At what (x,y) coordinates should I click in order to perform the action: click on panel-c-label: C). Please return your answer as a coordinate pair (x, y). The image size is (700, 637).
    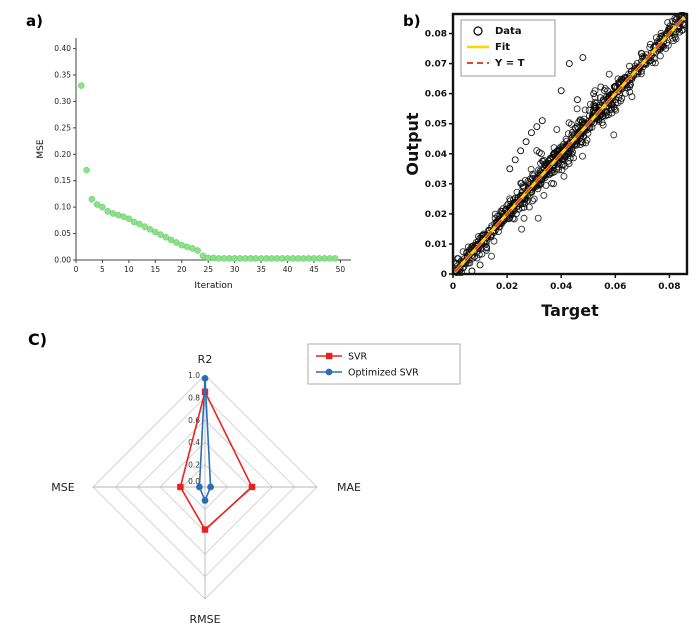
    Looking at the image, I should click on (38, 339).